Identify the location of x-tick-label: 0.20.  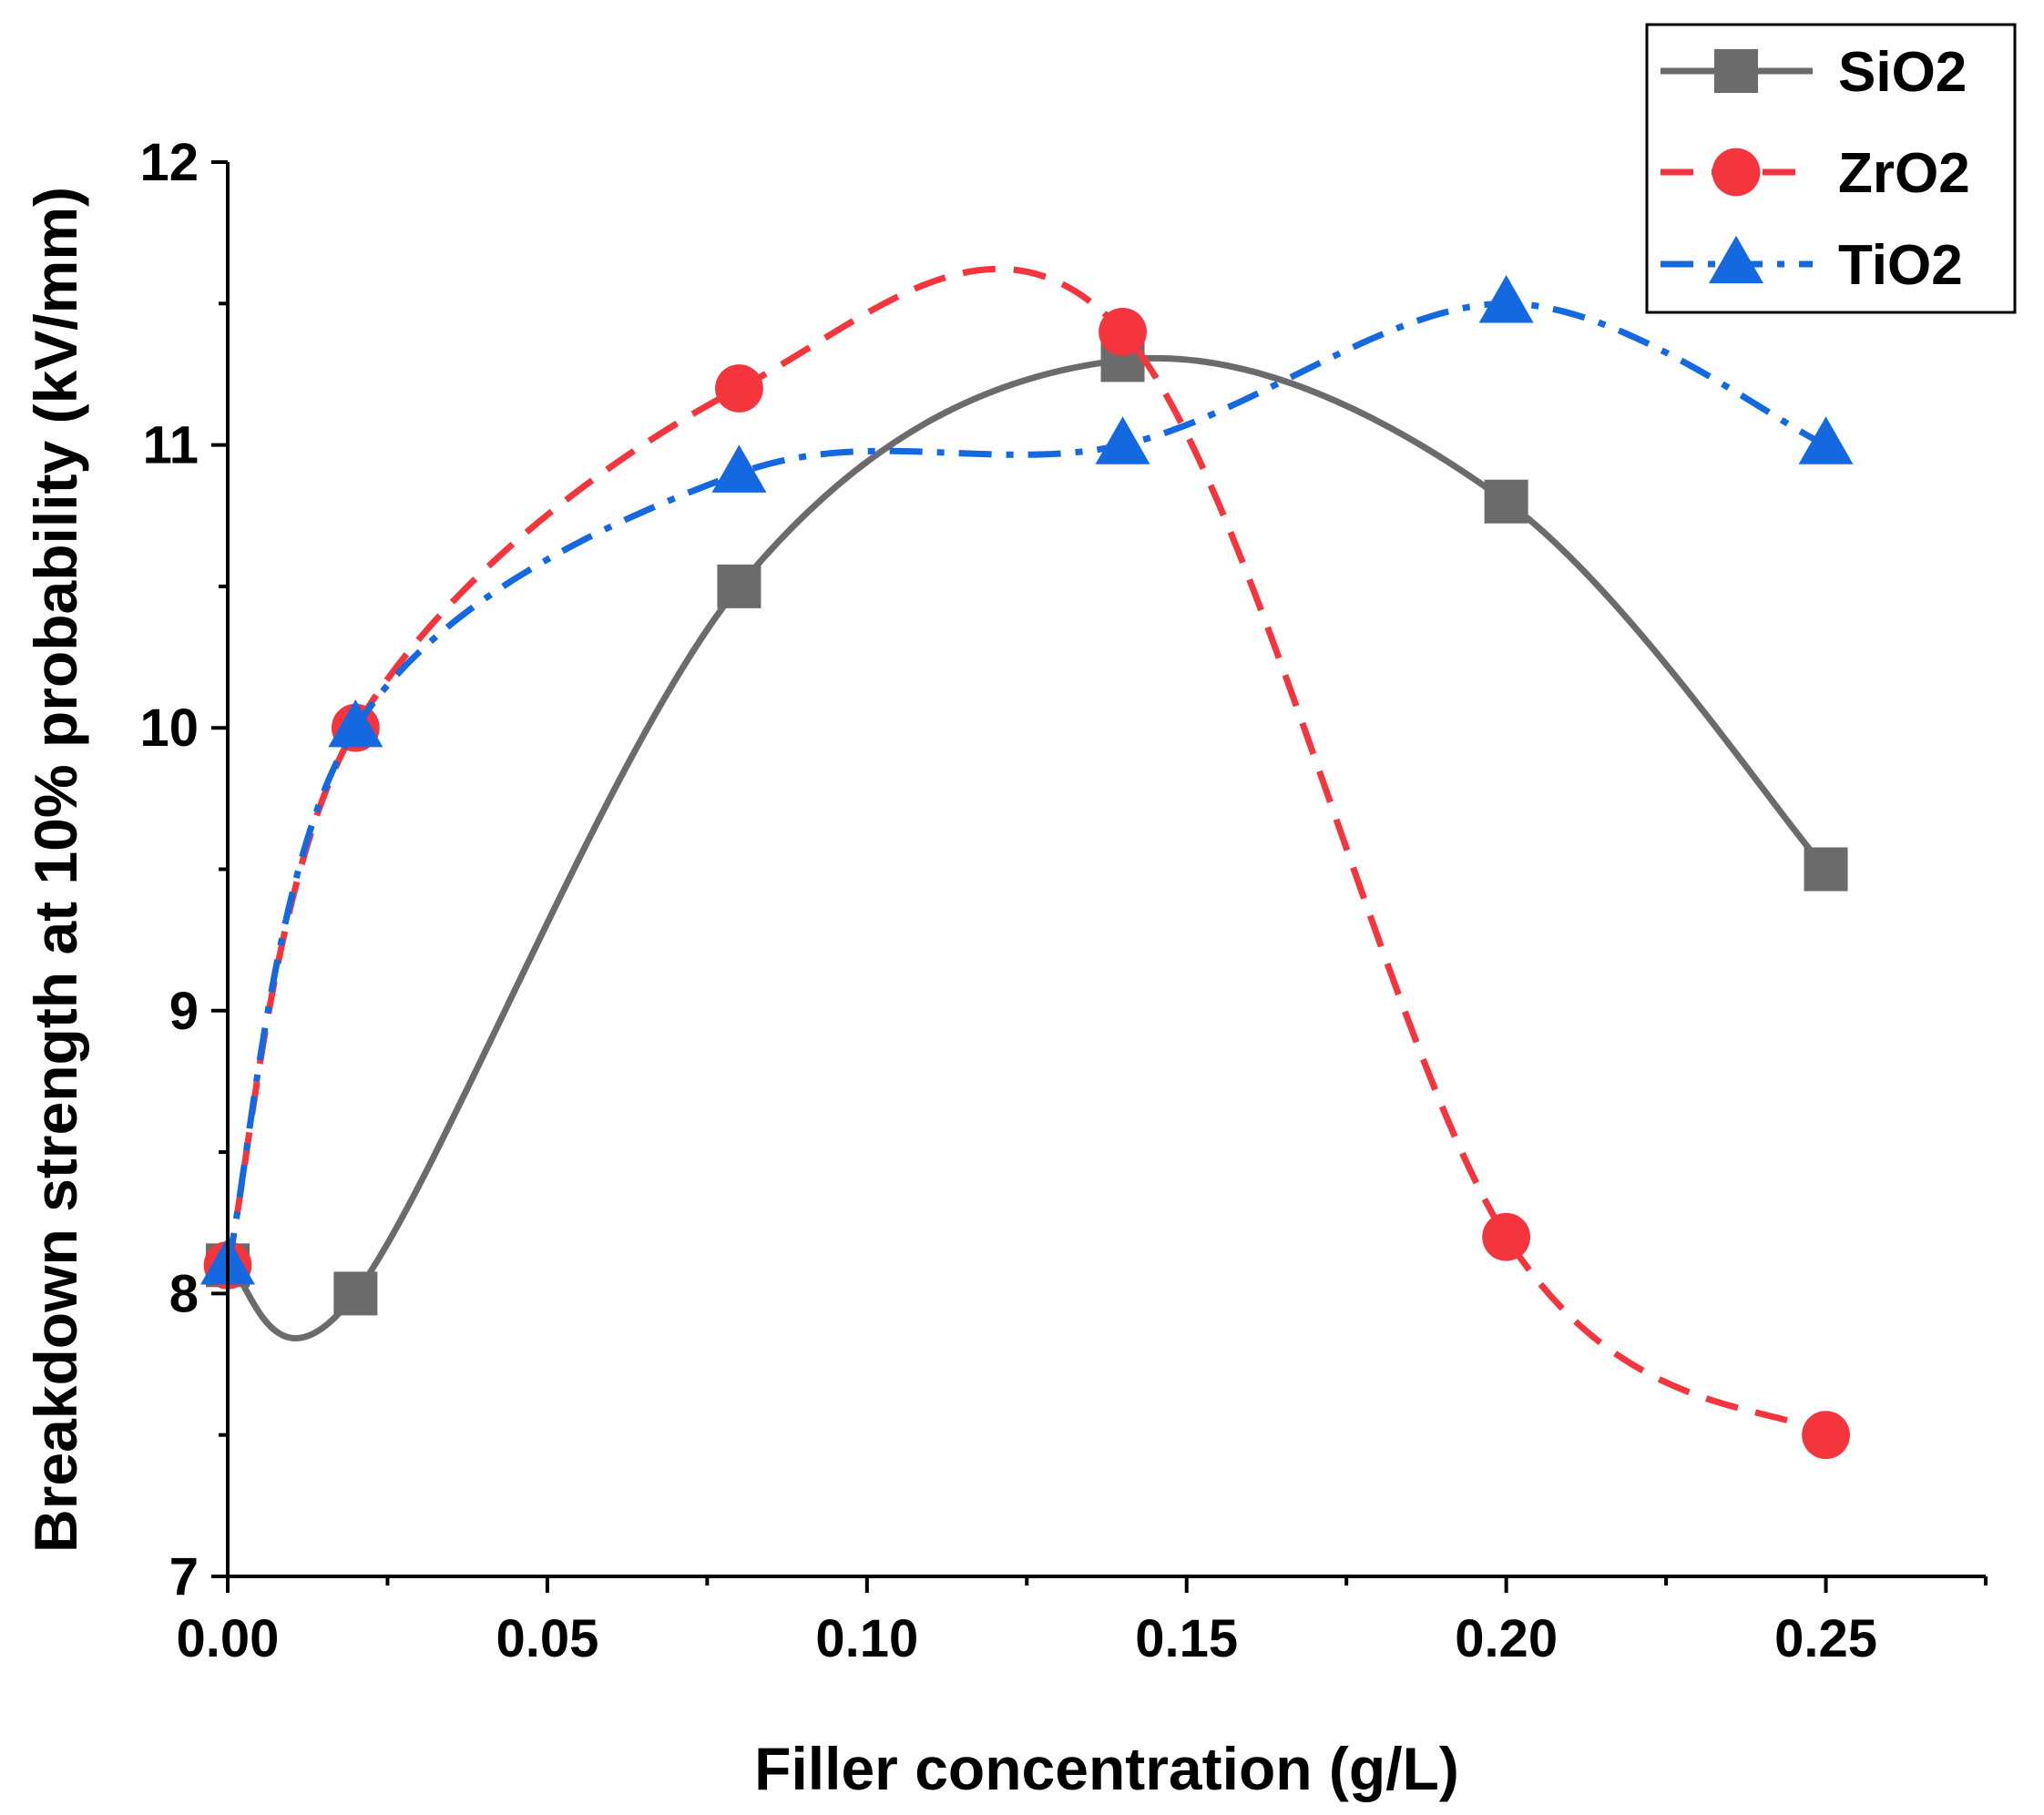
(1507, 1638).